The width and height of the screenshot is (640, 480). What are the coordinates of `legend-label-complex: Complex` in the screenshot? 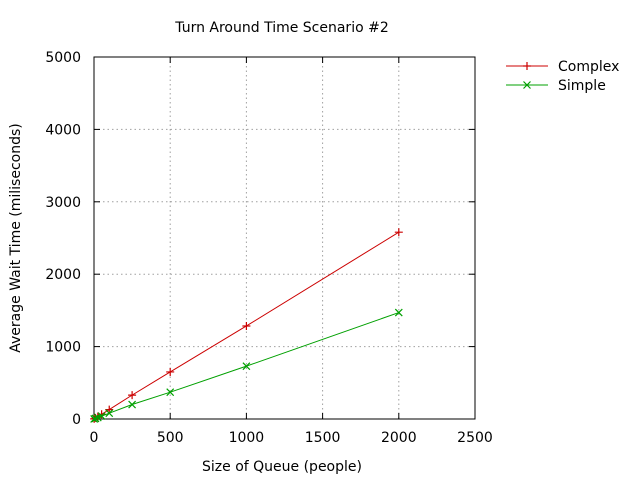 It's located at (588, 67).